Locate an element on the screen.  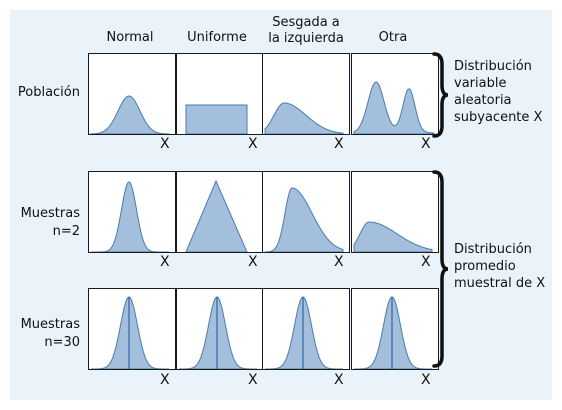
row-header-muestras-n30: Muestras n=30 is located at coordinates (44, 334).